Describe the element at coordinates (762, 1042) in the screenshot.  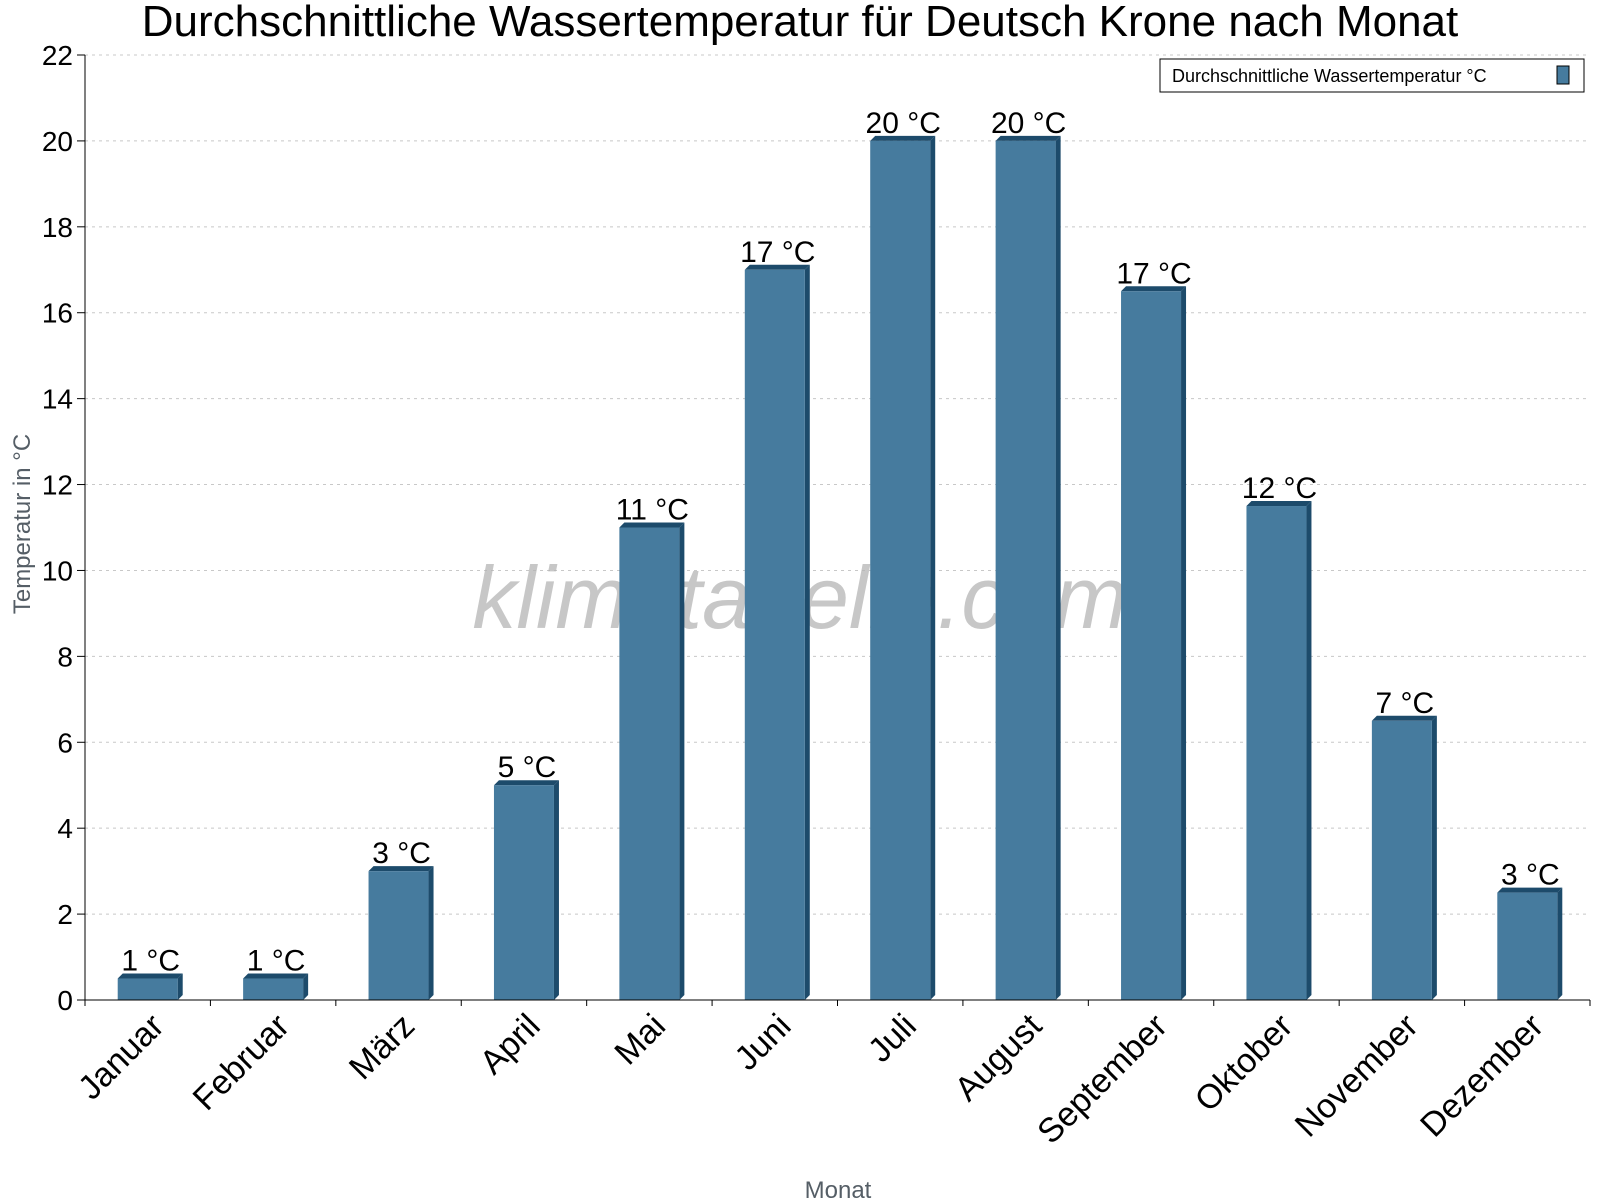
I see `x-tick-label: Juni` at that location.